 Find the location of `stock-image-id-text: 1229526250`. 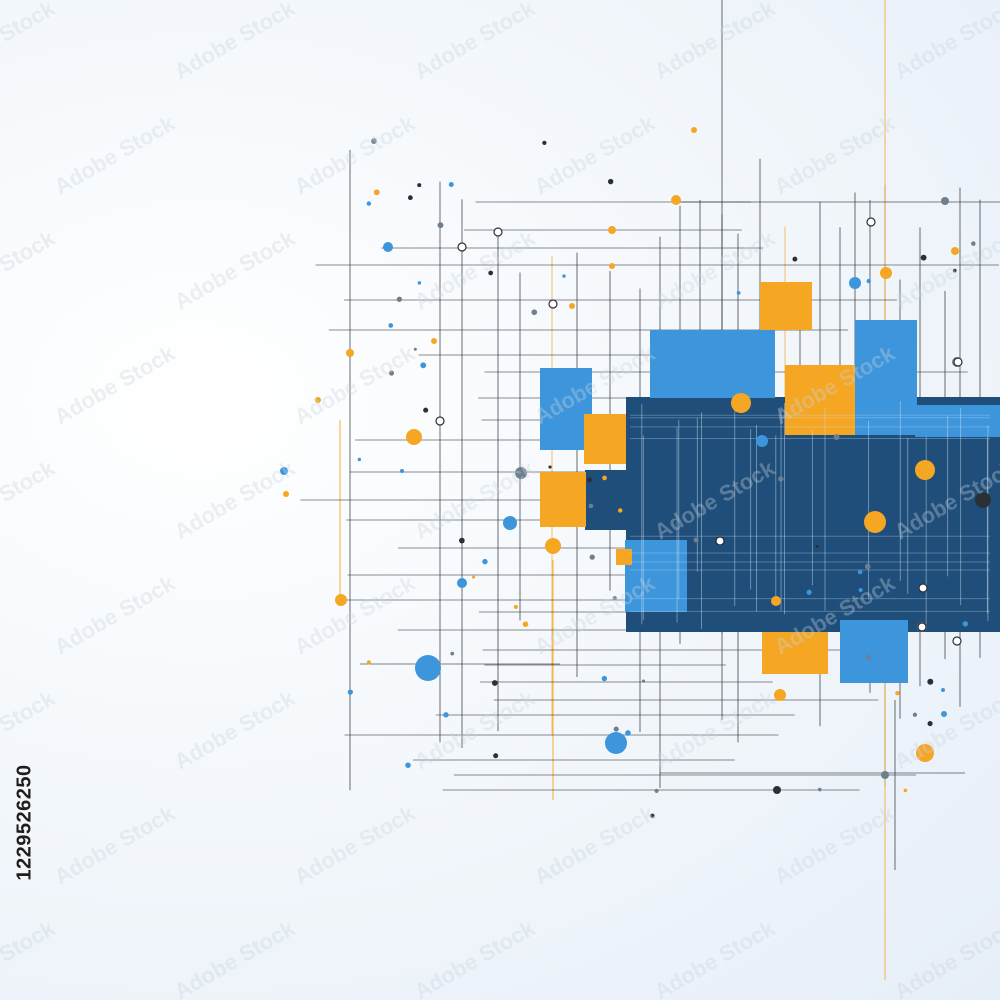

stock-image-id-text: 1229526250 is located at coordinates (24, 822).